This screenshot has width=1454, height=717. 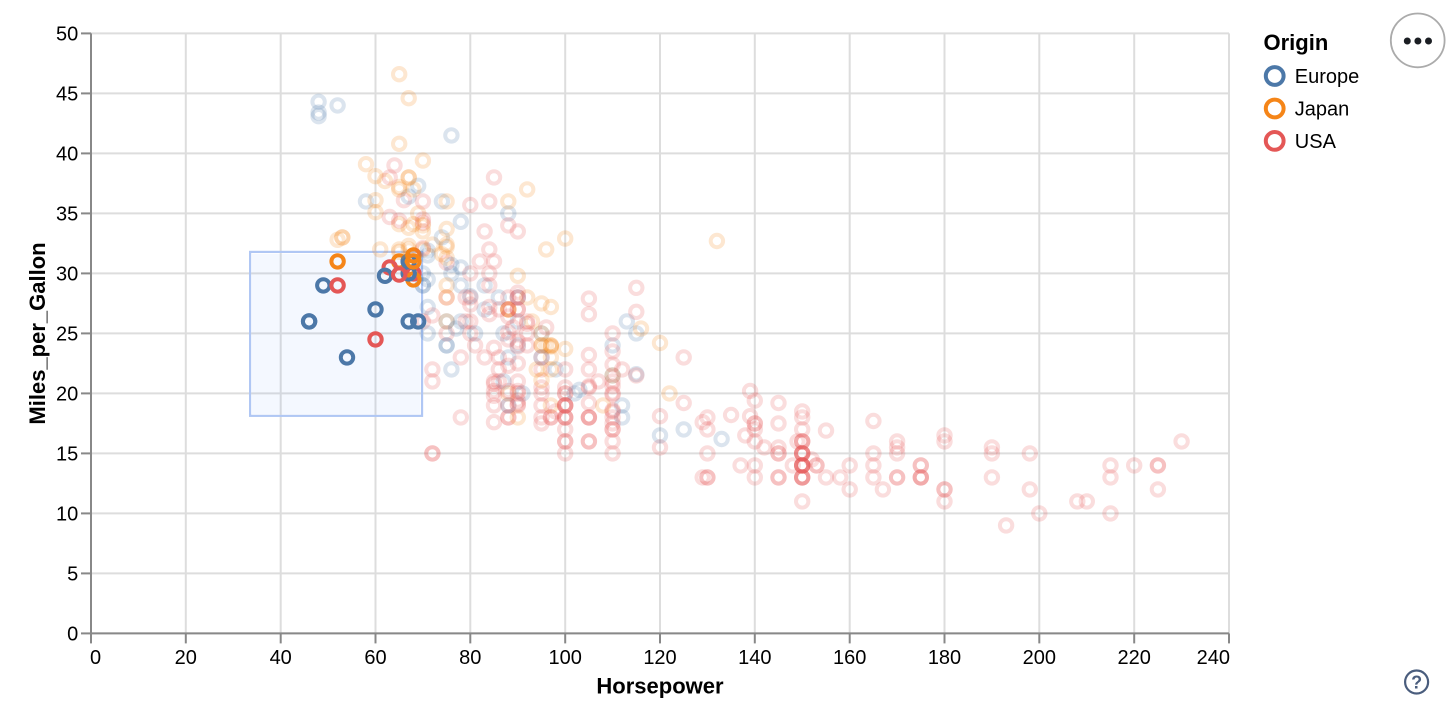 What do you see at coordinates (67, 334) in the screenshot?
I see `svg-text: 25` at bounding box center [67, 334].